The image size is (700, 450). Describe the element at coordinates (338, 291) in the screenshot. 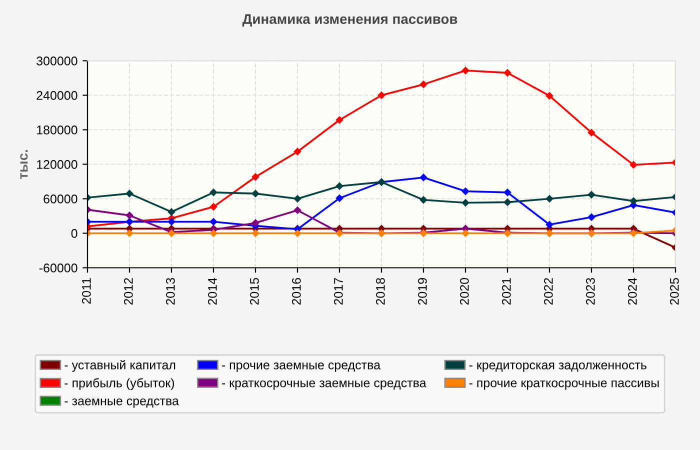

I see `x-tick-label: 2017` at that location.